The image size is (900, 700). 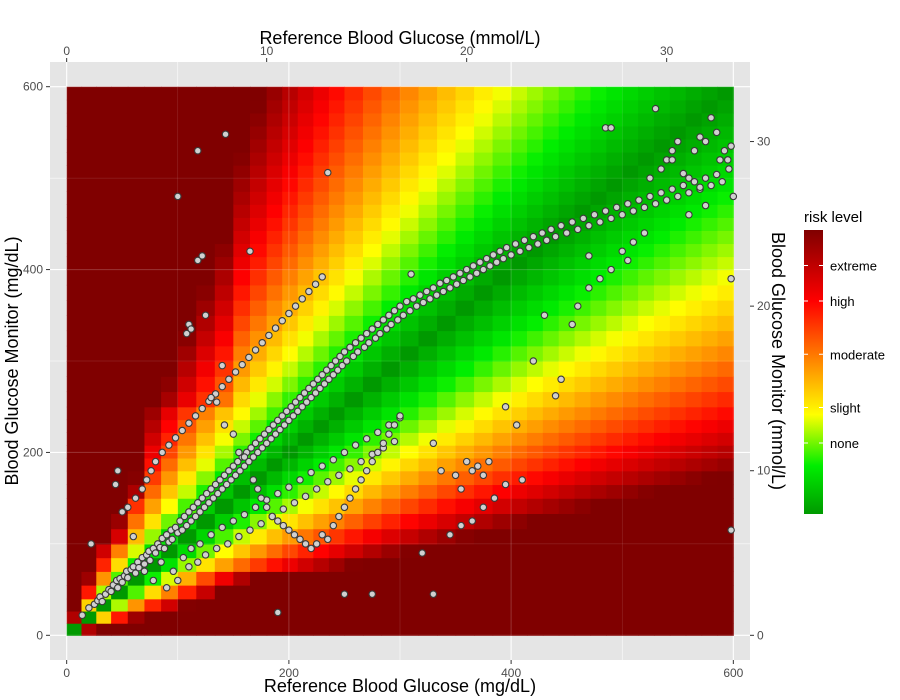 I want to click on x-tick-label: 200, so click(x=289, y=673).